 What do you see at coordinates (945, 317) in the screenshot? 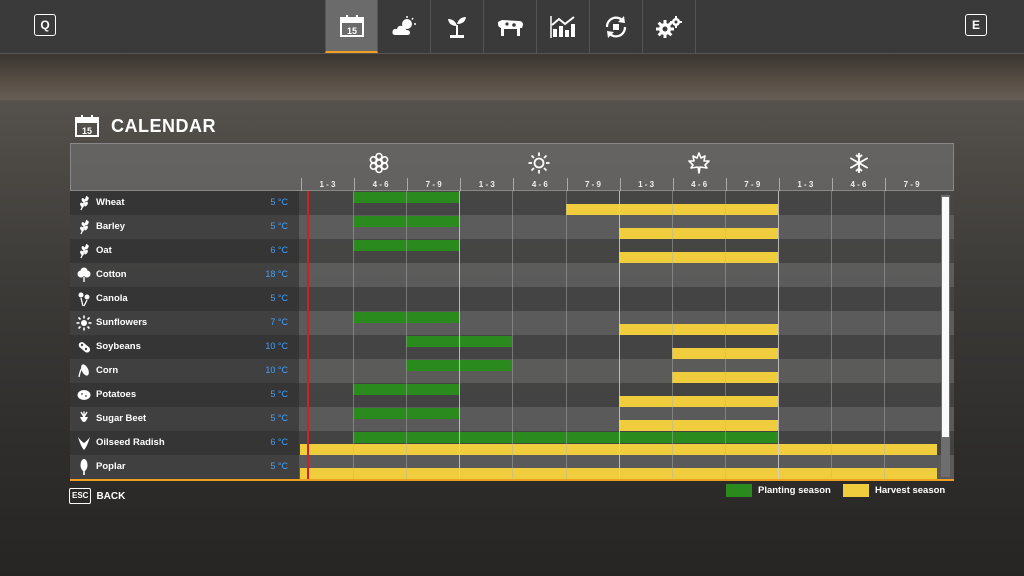
I see `scrollbar-thumb` at bounding box center [945, 317].